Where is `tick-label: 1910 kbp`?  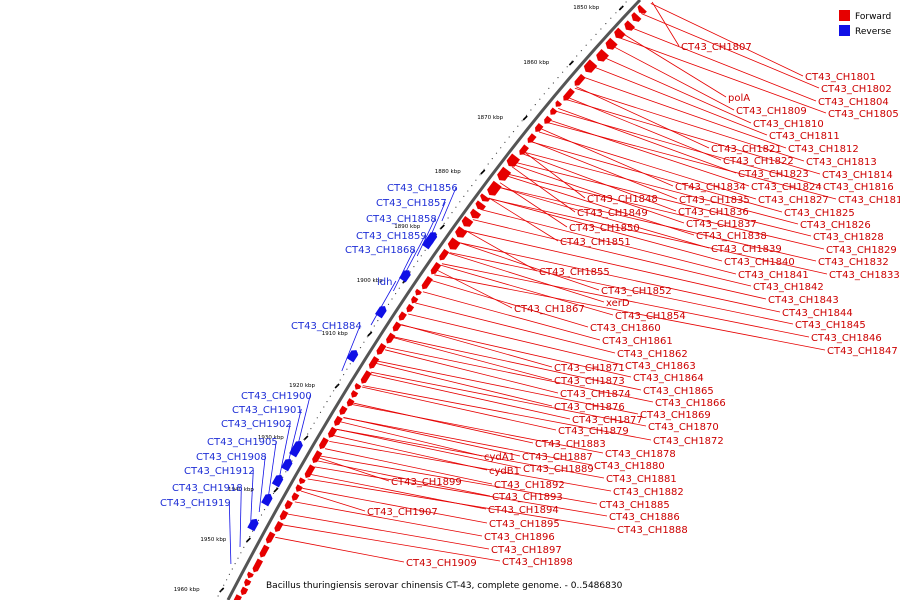 tick-label: 1910 kbp is located at coordinates (335, 334).